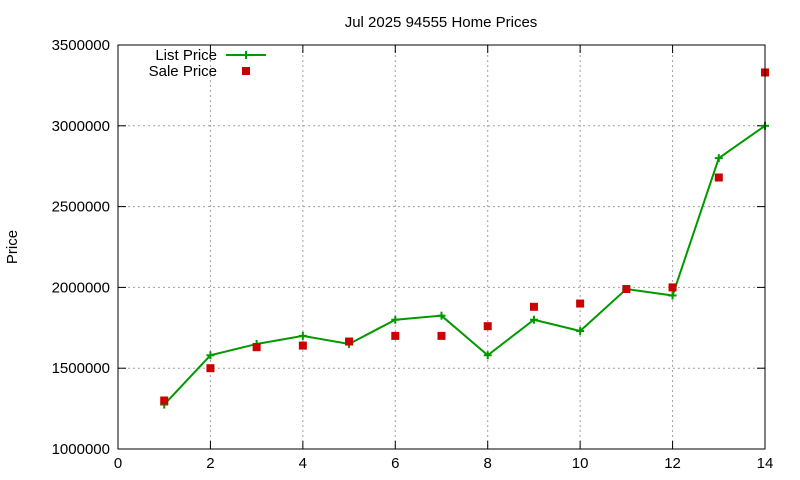  What do you see at coordinates (488, 463) in the screenshot?
I see `x-tick-label: 8` at bounding box center [488, 463].